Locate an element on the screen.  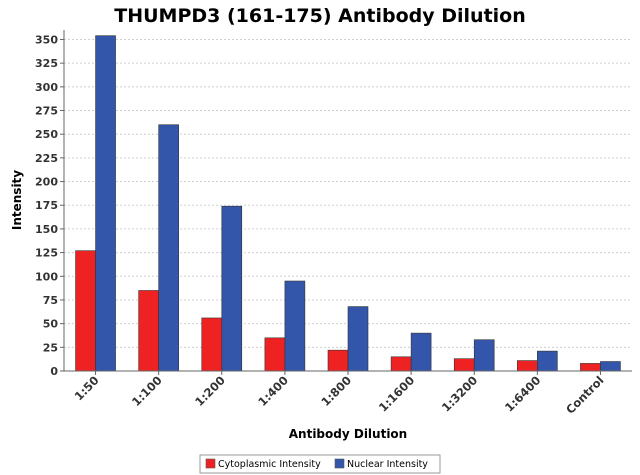
y-tick-label: 0 is located at coordinates (54, 371).